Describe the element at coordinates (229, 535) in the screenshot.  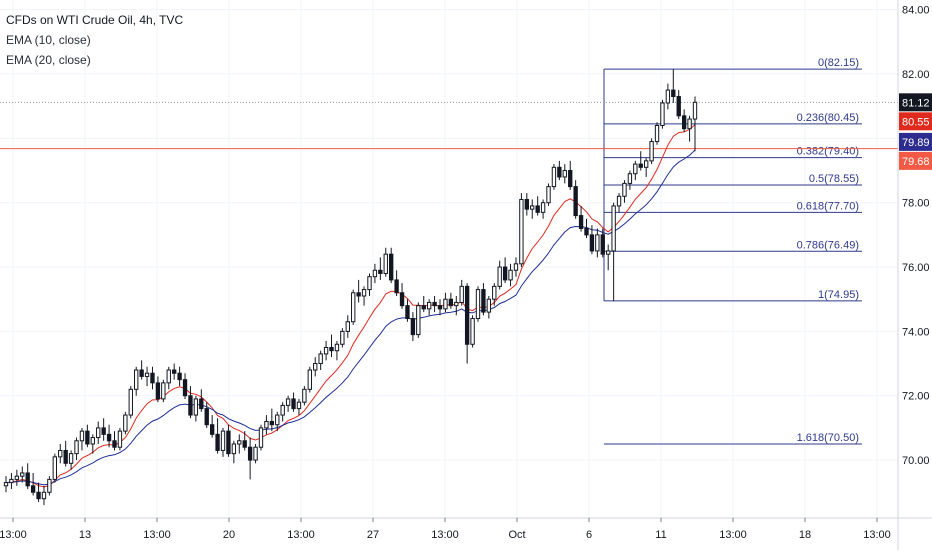
I see `x-tick-label: 20` at that location.